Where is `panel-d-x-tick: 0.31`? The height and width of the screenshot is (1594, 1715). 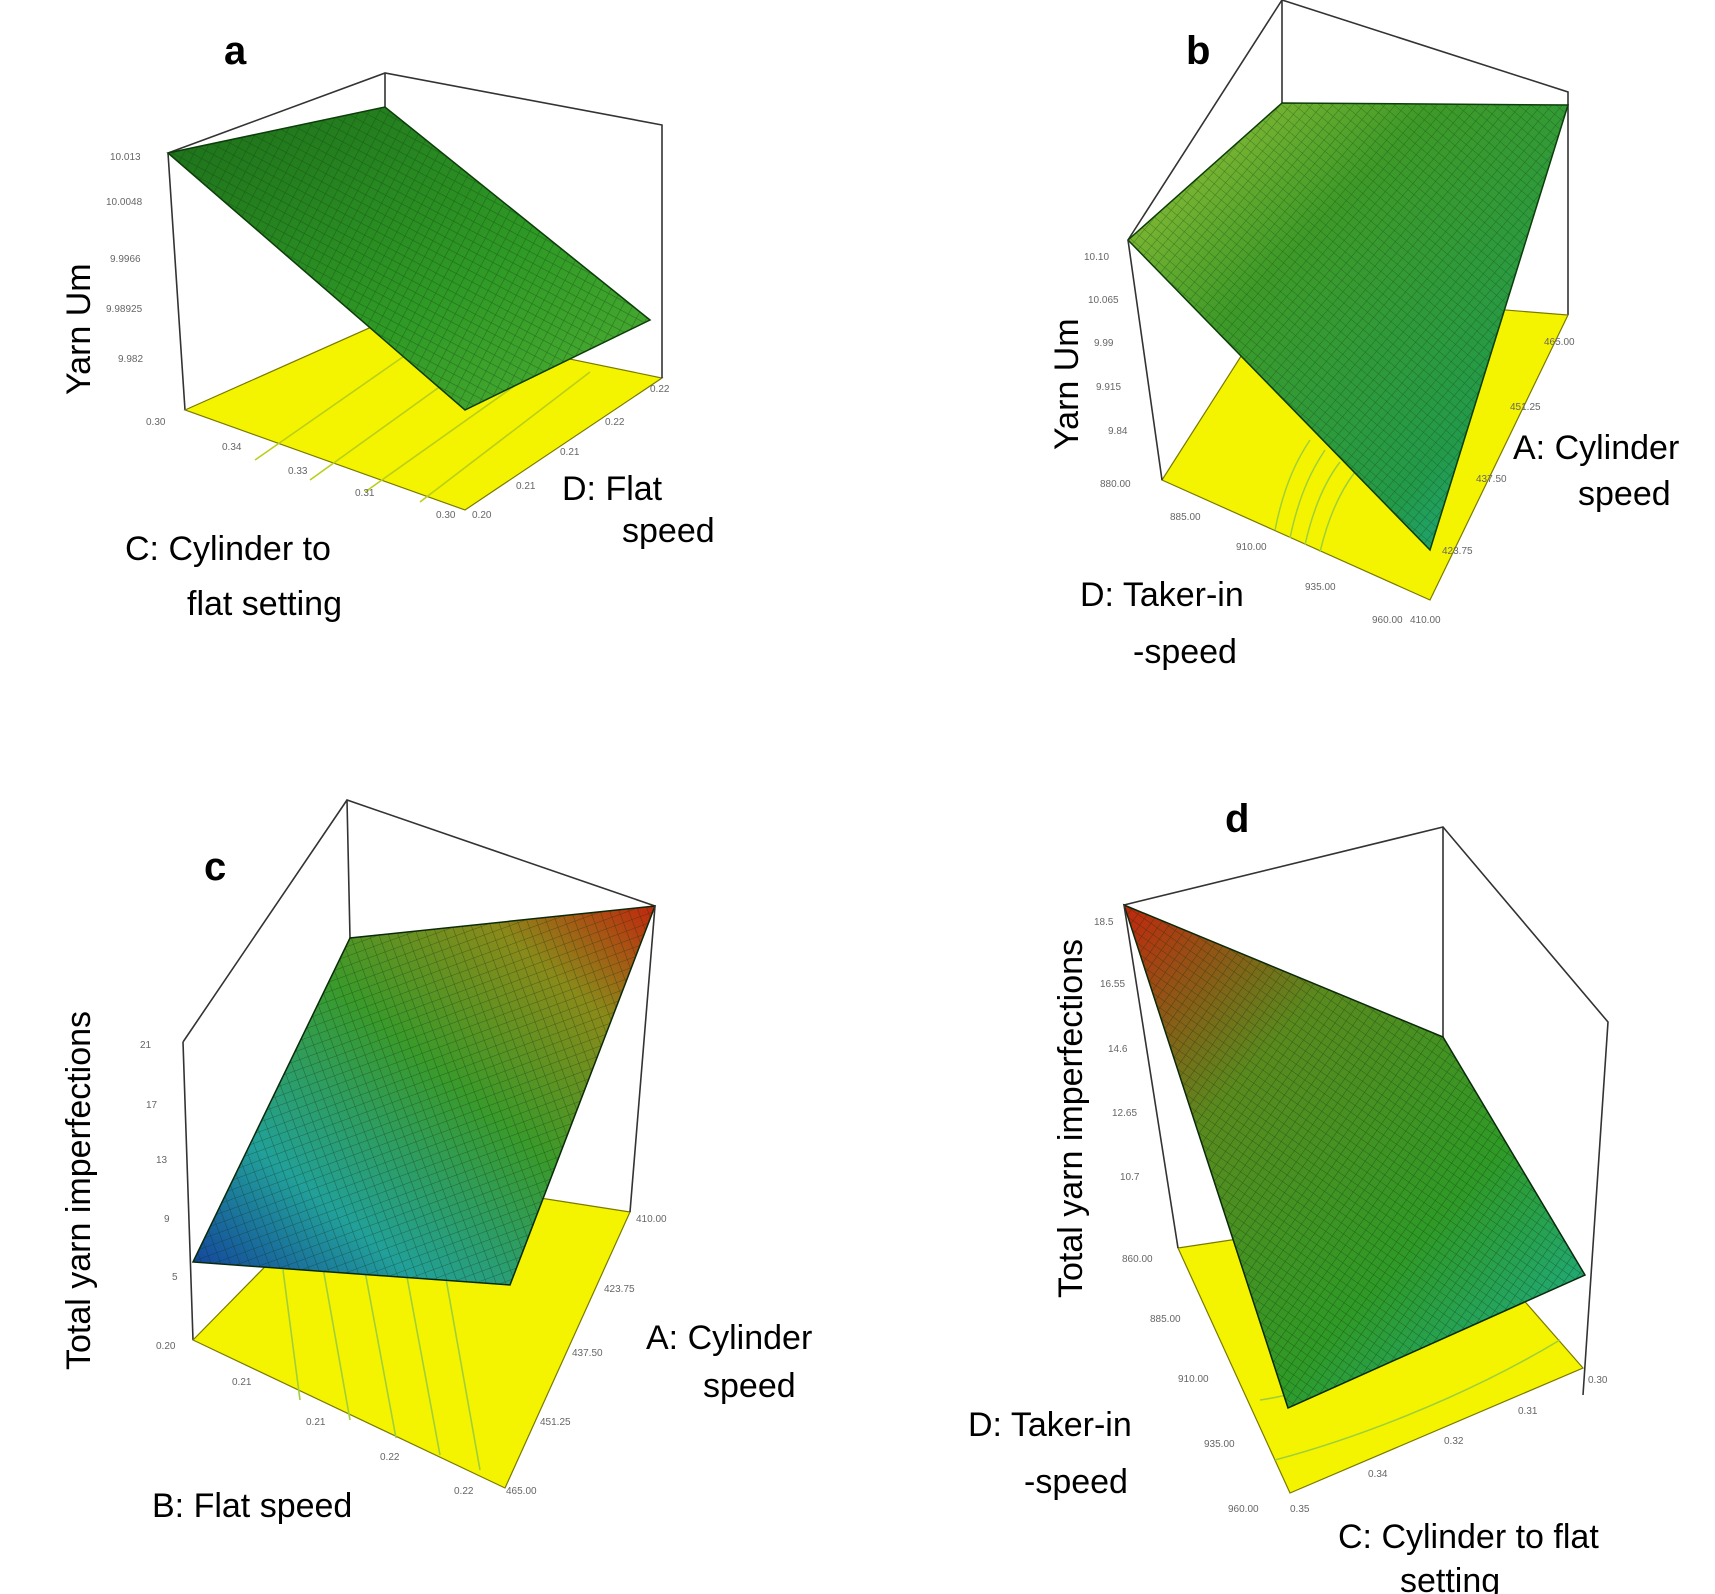
panel-d-x-tick: 0.31 is located at coordinates (1528, 1411).